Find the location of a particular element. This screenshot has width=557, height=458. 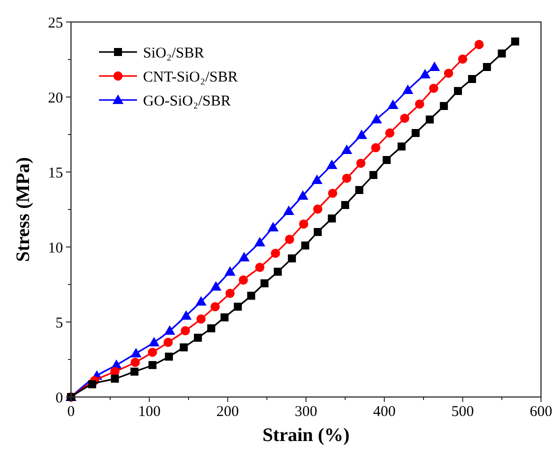

x-tick-label: 500 is located at coordinates (462, 412).